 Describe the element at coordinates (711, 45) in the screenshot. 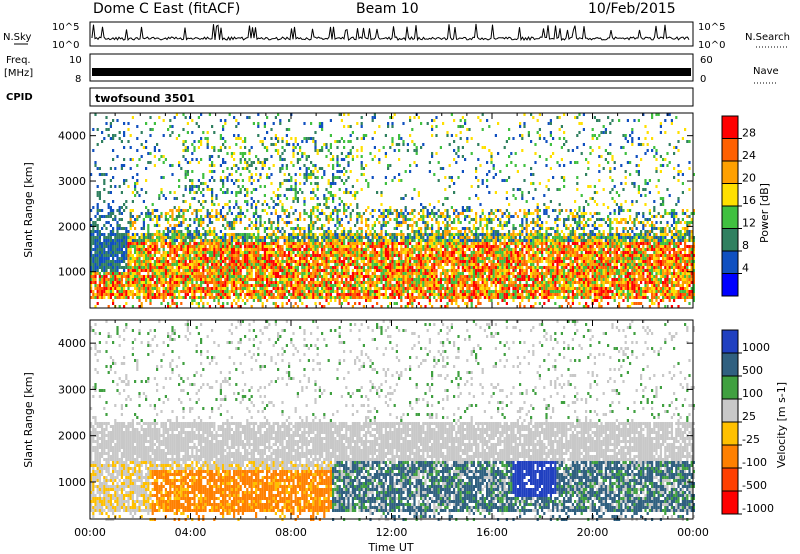

I see `nsearch-tick-bottom: 10^0` at that location.